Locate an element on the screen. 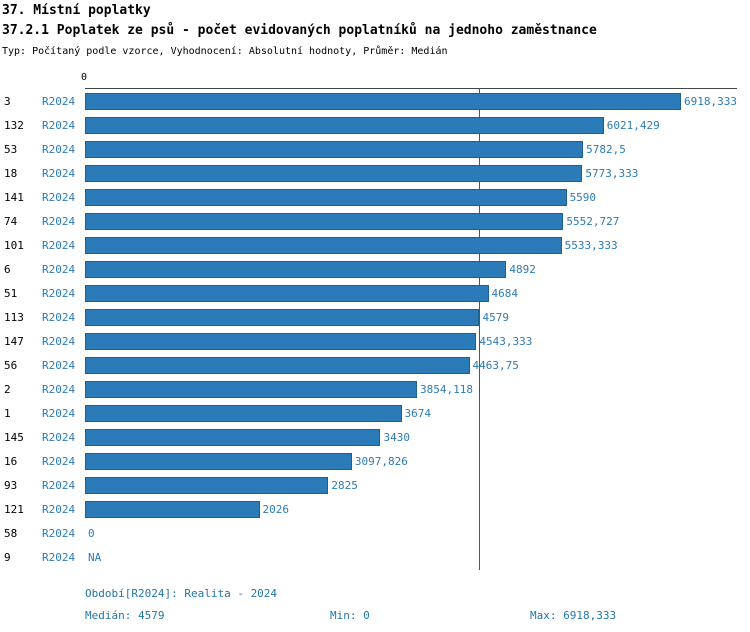  row-id-label: 6 is located at coordinates (7, 269).